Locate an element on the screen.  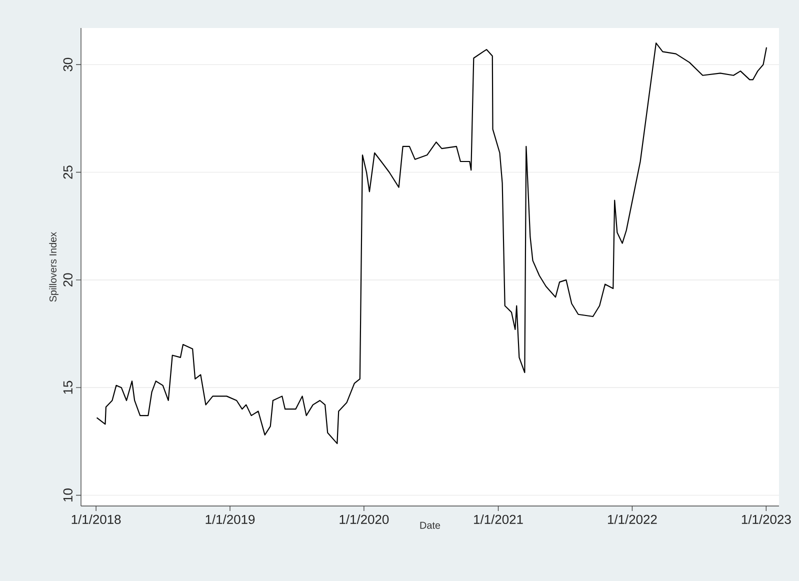
x-tick-label: 1/1/2018 is located at coordinates (96, 519).